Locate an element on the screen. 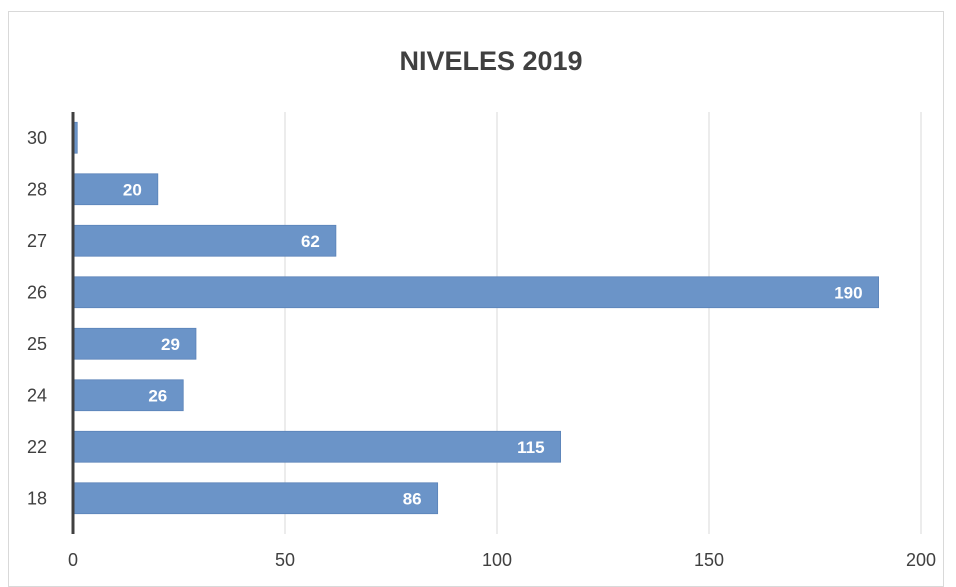 This screenshot has width=956, height=587. chart-title: NIVELES 2019 is located at coordinates (490, 61).